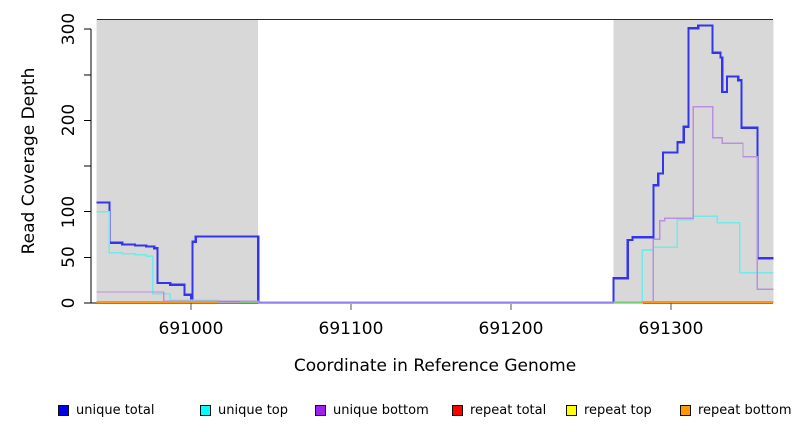 The width and height of the screenshot is (792, 432). Describe the element at coordinates (69, 303) in the screenshot. I see `y-tick-label: 0` at that location.